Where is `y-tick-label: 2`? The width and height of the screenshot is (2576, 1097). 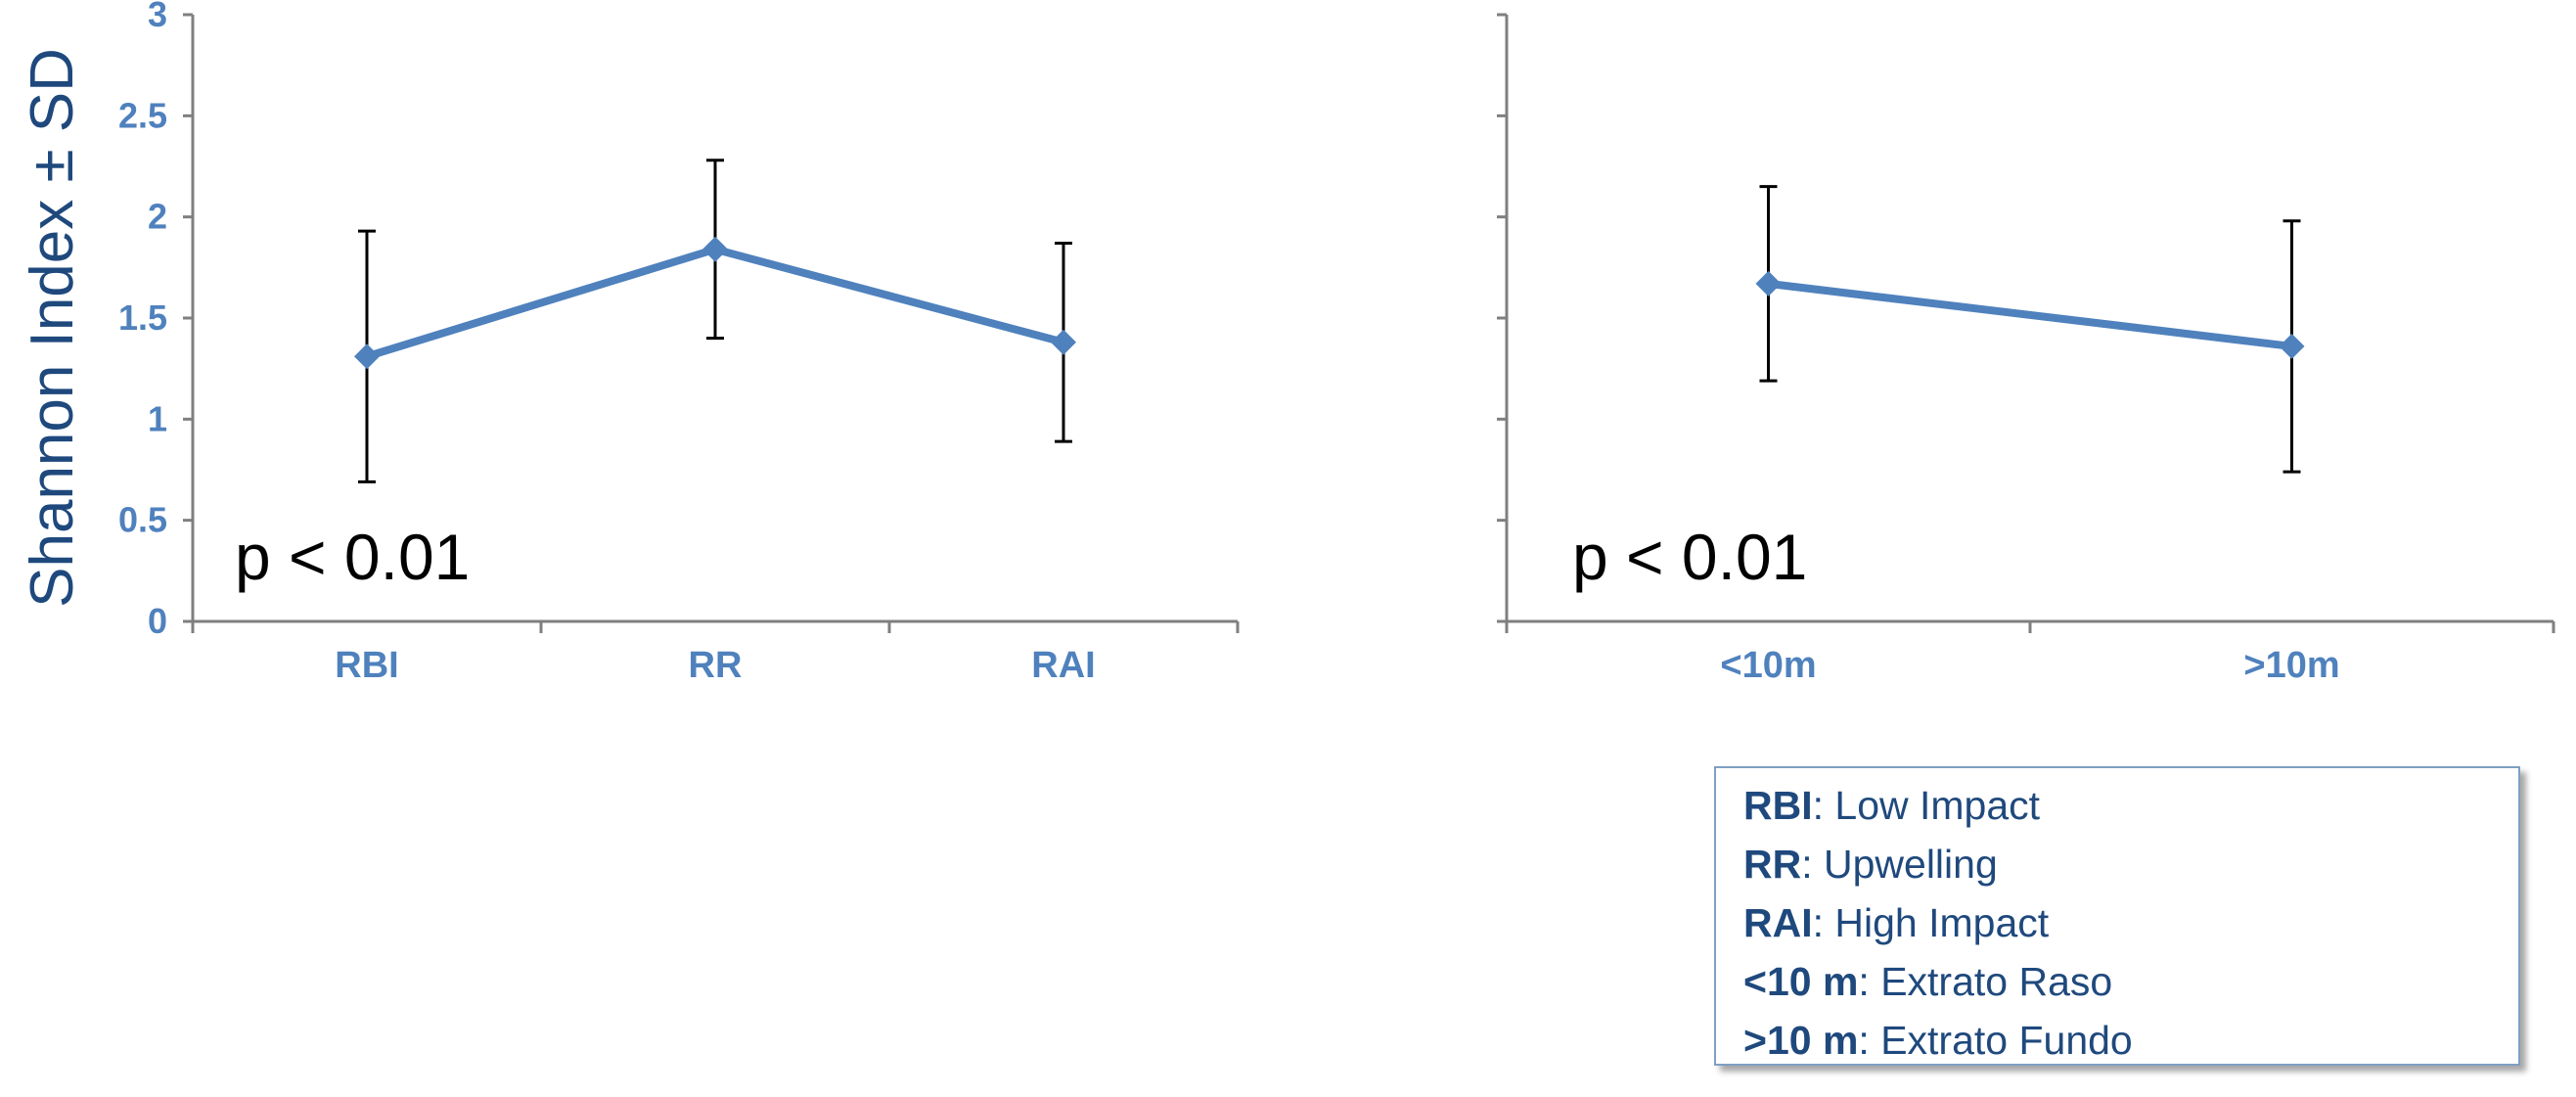 y-tick-label: 2 is located at coordinates (157, 217).